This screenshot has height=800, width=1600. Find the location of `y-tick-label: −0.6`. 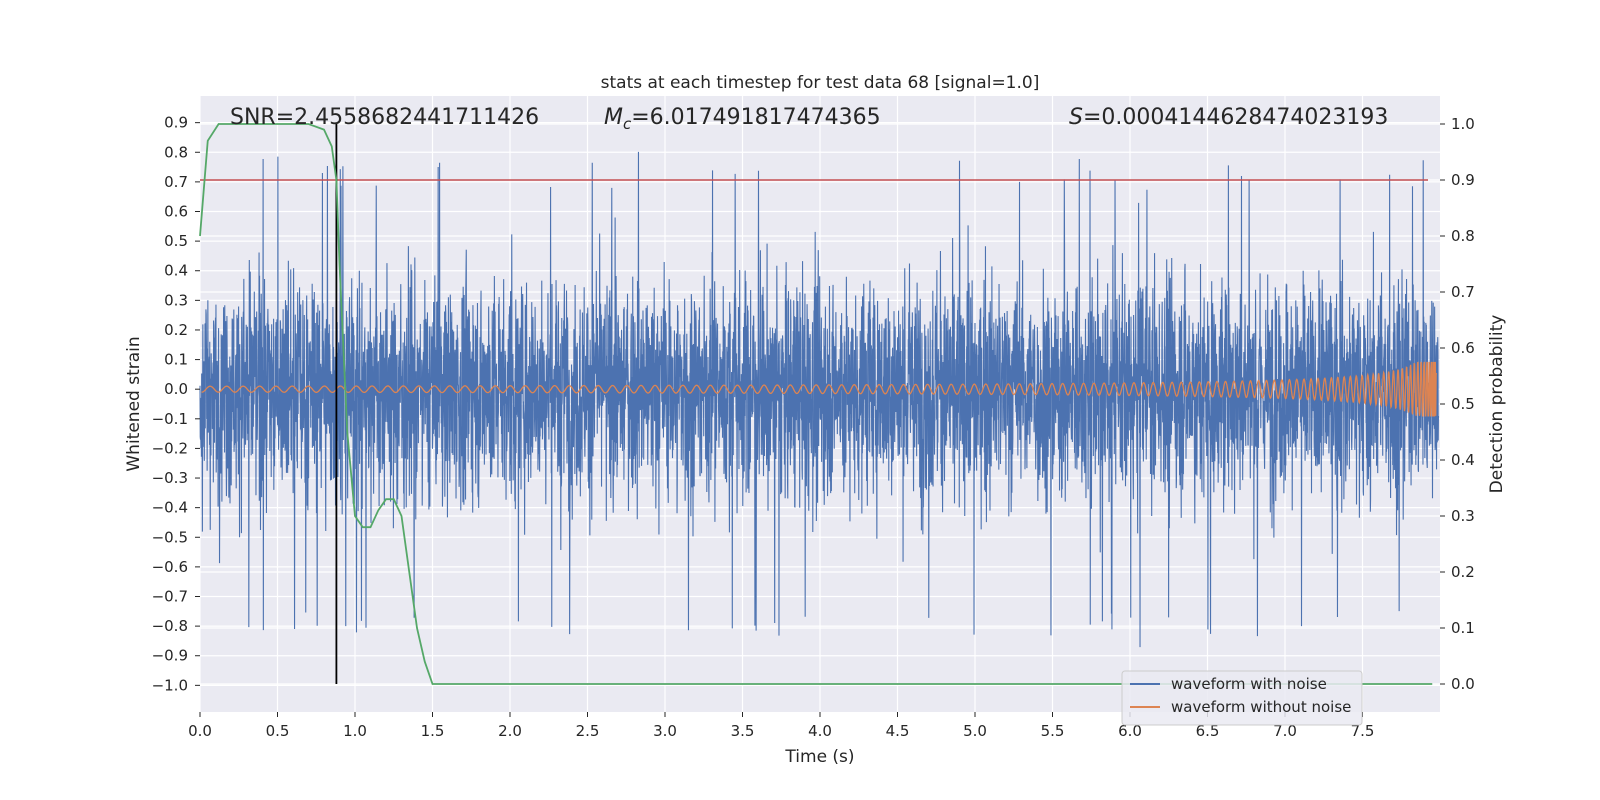

y-tick-label: −0.6 is located at coordinates (170, 567).